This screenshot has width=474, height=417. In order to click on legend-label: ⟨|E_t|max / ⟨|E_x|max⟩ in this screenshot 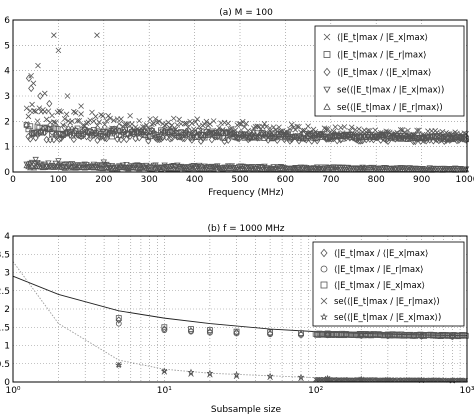, I will do `click(381, 254)`.